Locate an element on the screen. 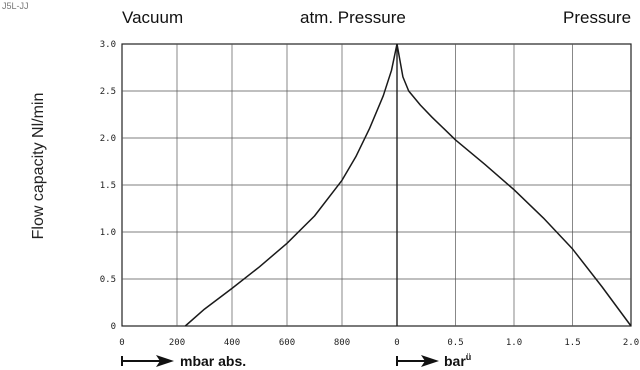 This screenshot has height=370, width=640. bar-unit-text: bar is located at coordinates (455, 361).